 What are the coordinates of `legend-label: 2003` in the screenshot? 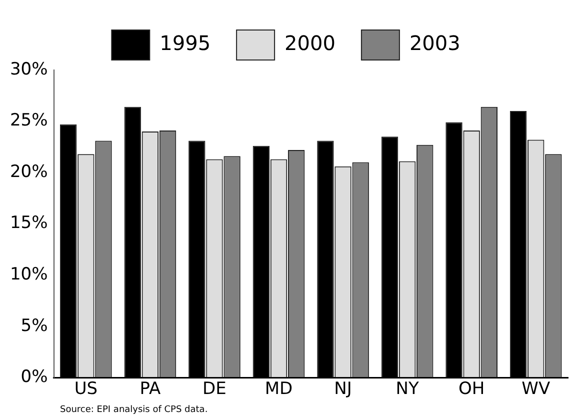 It's located at (434, 43).